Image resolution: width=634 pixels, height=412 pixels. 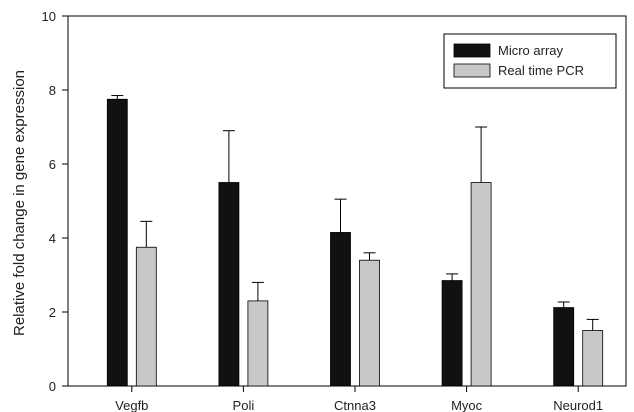 What do you see at coordinates (467, 405) in the screenshot?
I see `x-tick-label: Myoc` at bounding box center [467, 405].